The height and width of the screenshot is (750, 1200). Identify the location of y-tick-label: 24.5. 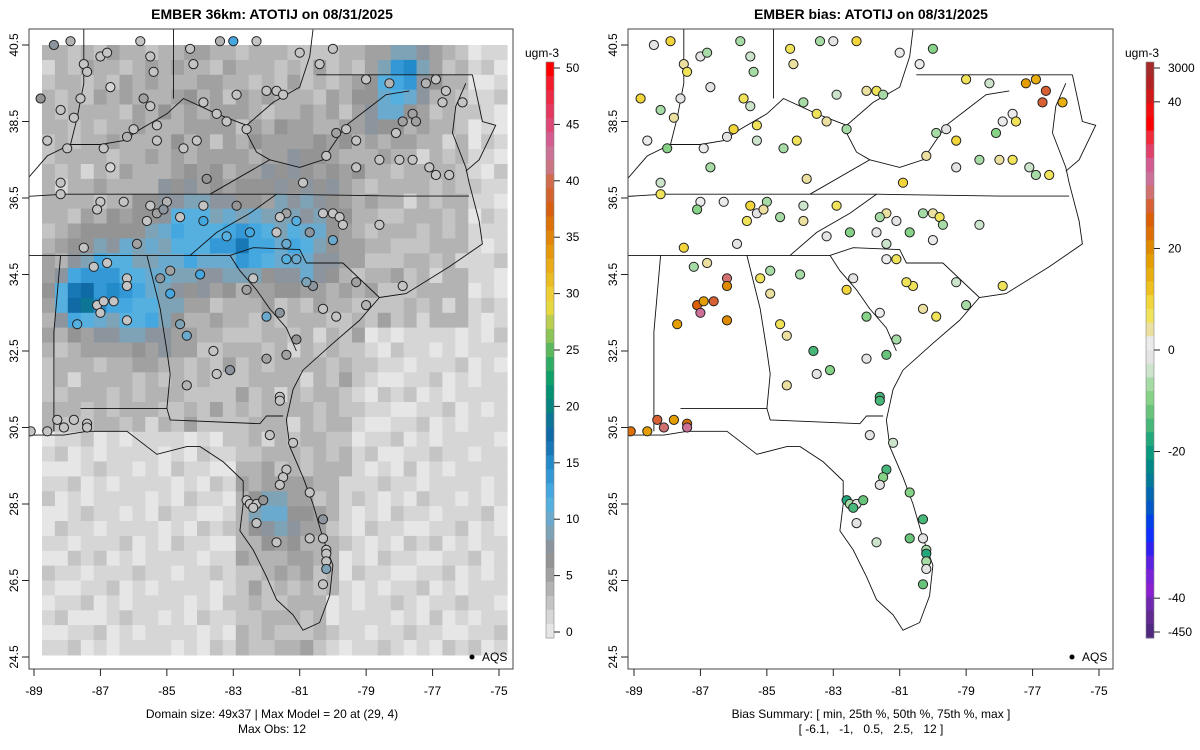
(14, 657).